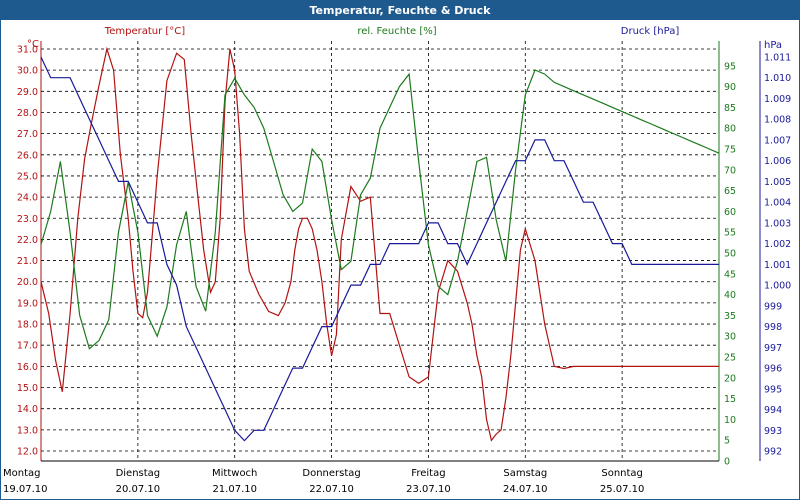 This screenshot has width=800, height=500. I want to click on humidity-tick-label: 40, so click(730, 295).